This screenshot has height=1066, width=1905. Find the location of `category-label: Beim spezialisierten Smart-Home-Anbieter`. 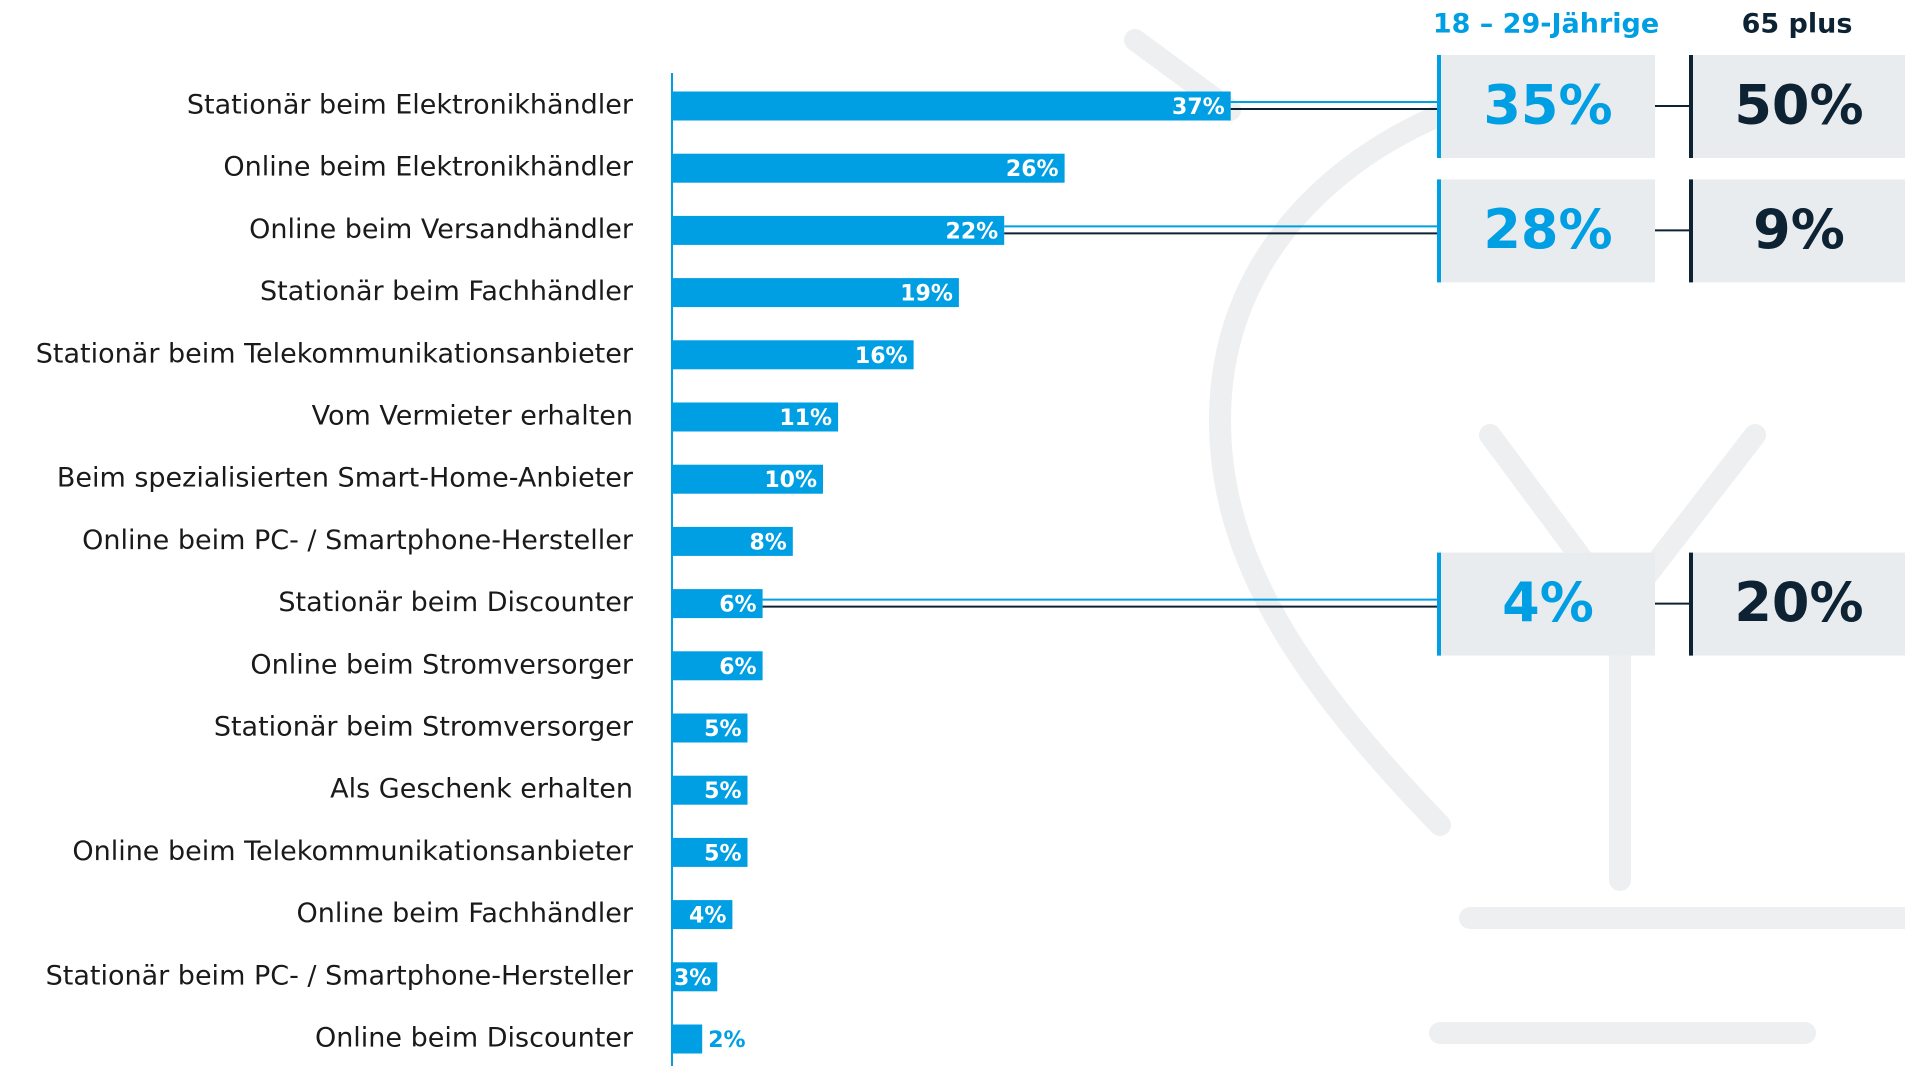

category-label: Beim spezialisierten Smart-Home-Anbieter is located at coordinates (345, 478).